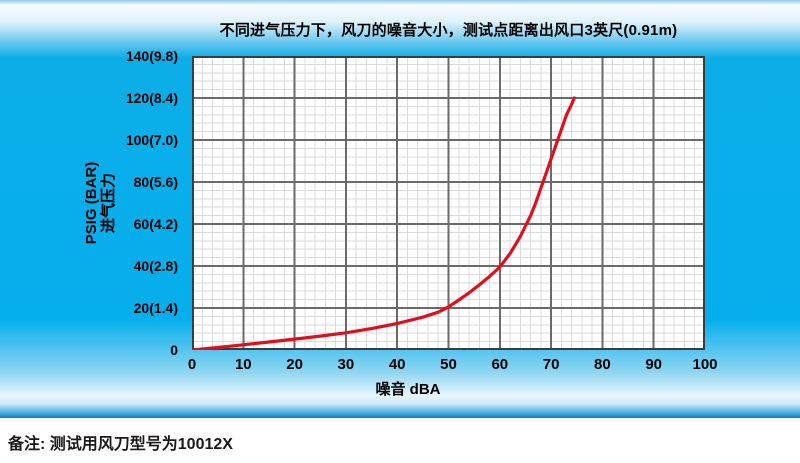 The height and width of the screenshot is (463, 800). I want to click on y-tick-label: 60(4.2), so click(155, 224).